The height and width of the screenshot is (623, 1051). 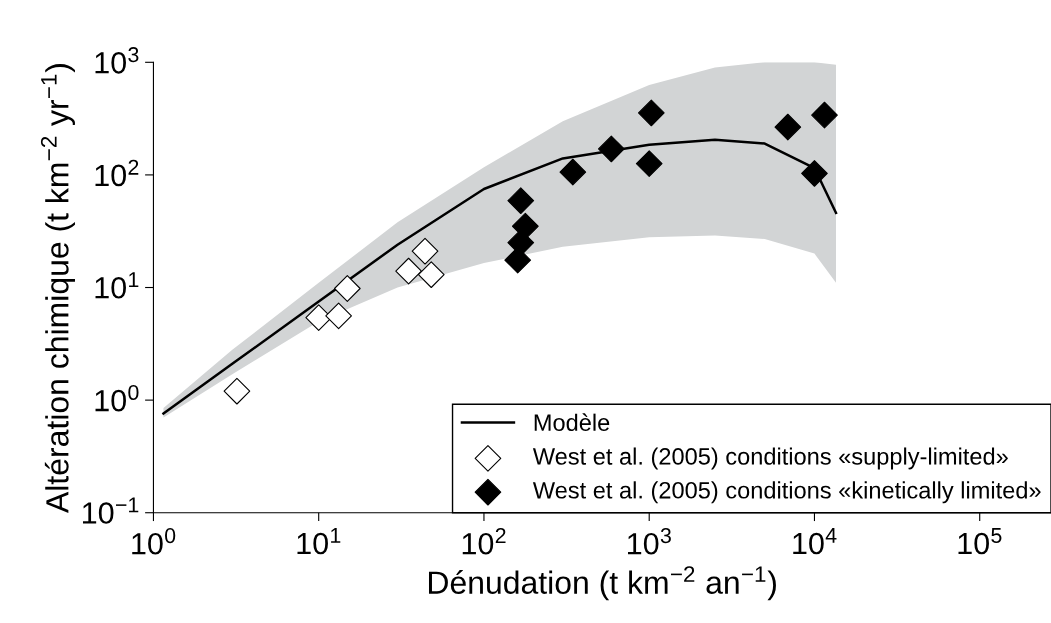 I want to click on x-tick-label: 10$^{1}$, so click(x=319, y=541).